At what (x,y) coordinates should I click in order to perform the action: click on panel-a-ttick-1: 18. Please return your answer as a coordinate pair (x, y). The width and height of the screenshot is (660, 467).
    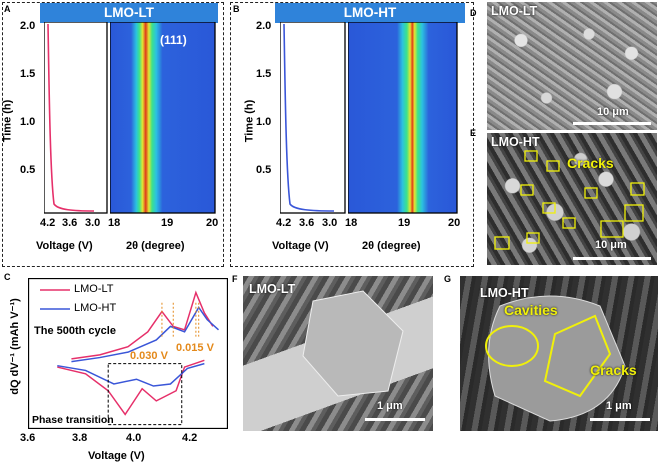
    Looking at the image, I should click on (114, 223).